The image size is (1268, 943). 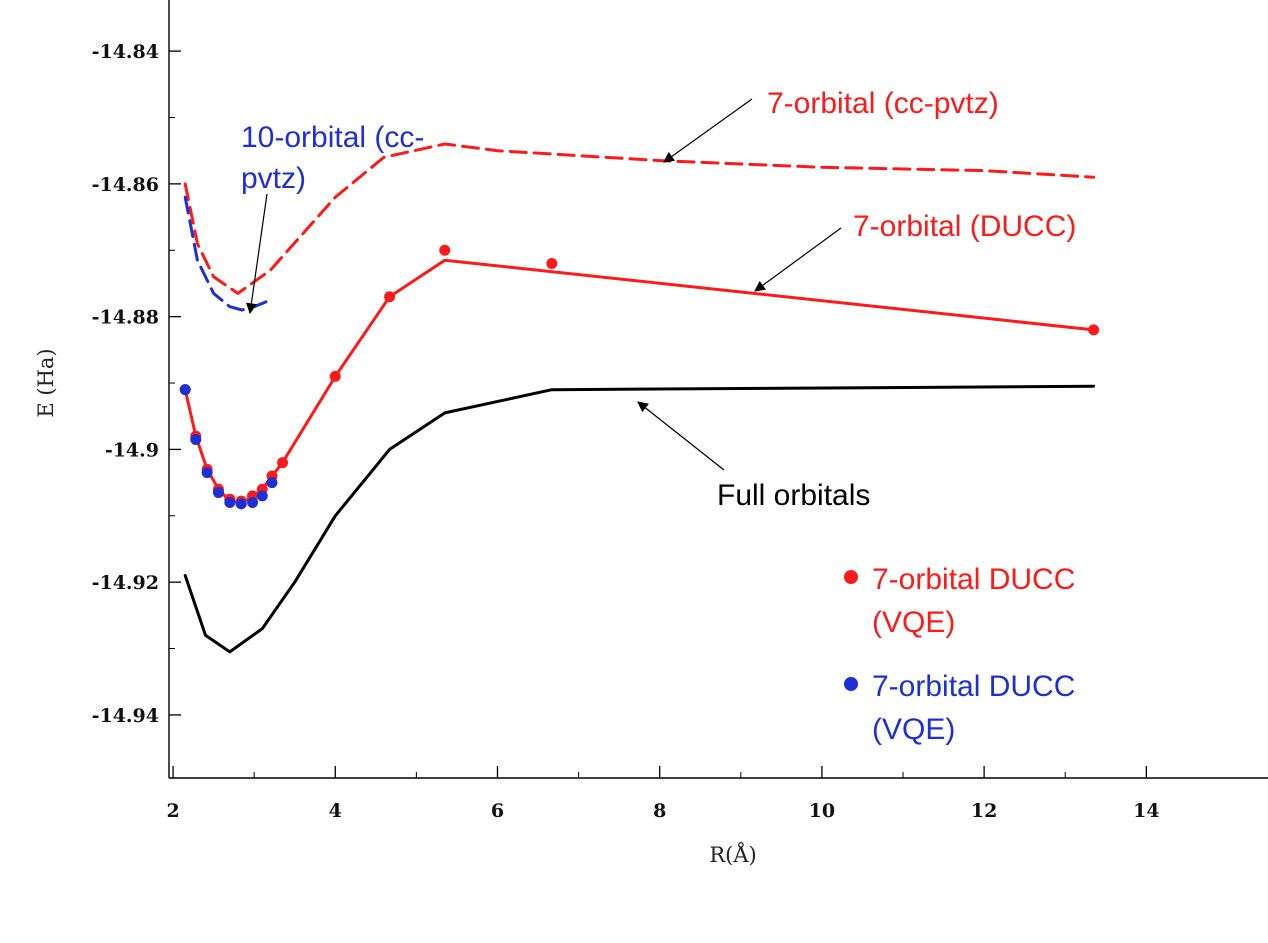 What do you see at coordinates (125, 52) in the screenshot?
I see `y-tick-label: -14.84` at bounding box center [125, 52].